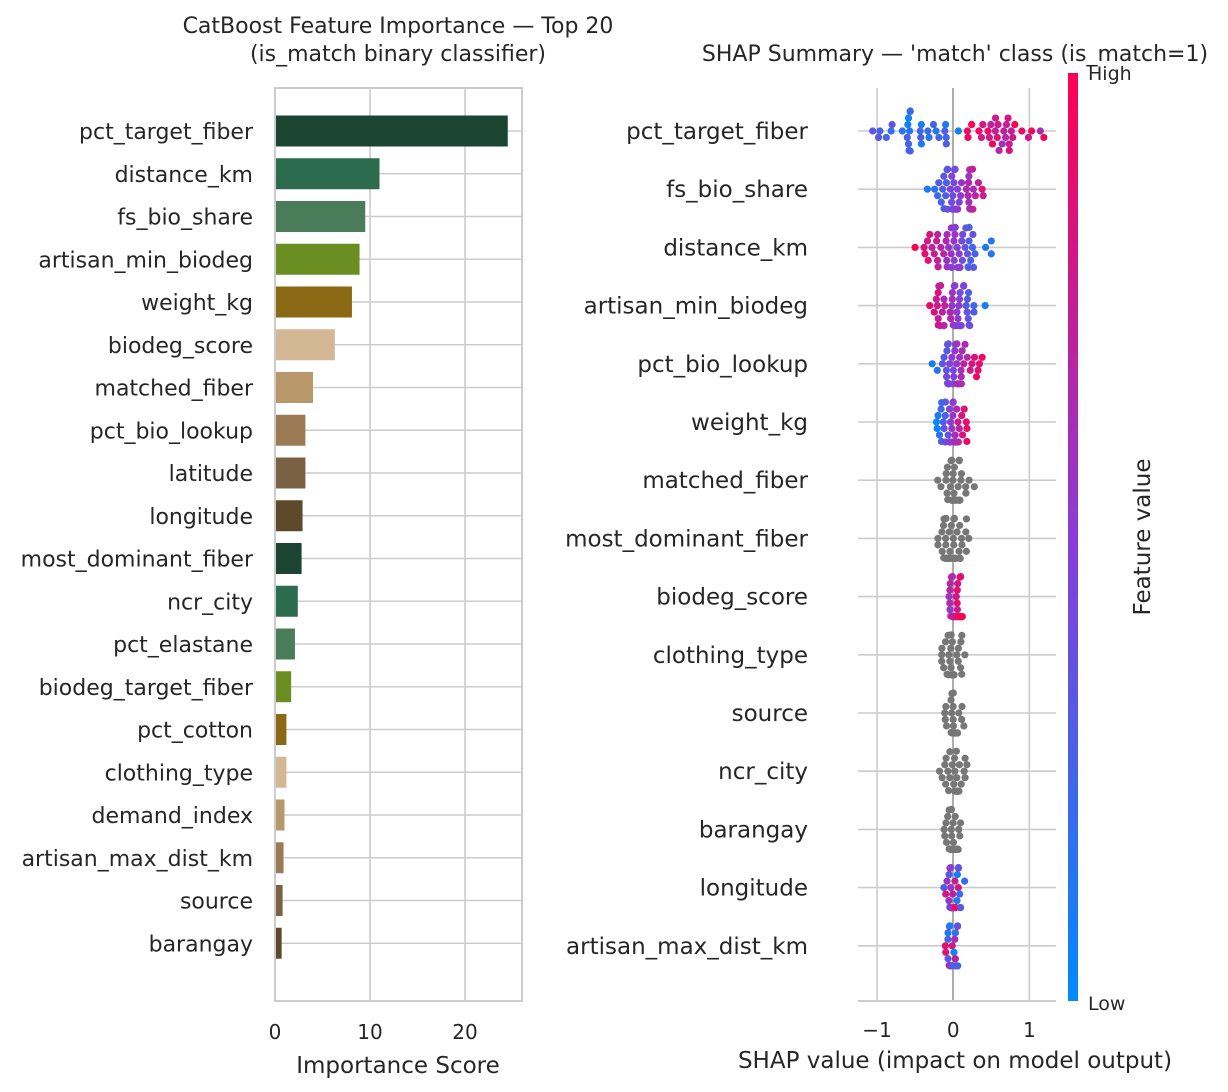 The image size is (1228, 1092). I want to click on bar-demand_index, so click(280, 815).